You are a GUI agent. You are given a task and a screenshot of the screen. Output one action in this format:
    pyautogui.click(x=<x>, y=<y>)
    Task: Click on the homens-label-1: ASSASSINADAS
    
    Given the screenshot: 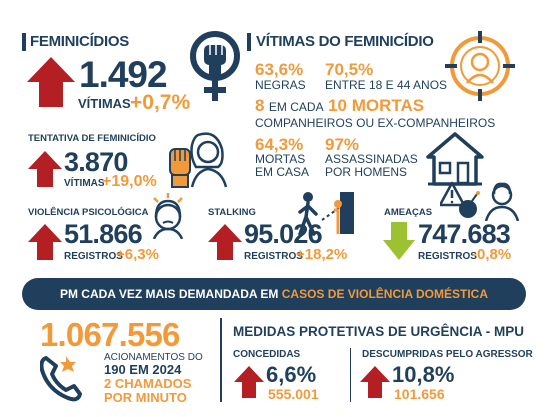 What is the action you would take?
    pyautogui.click(x=371, y=159)
    